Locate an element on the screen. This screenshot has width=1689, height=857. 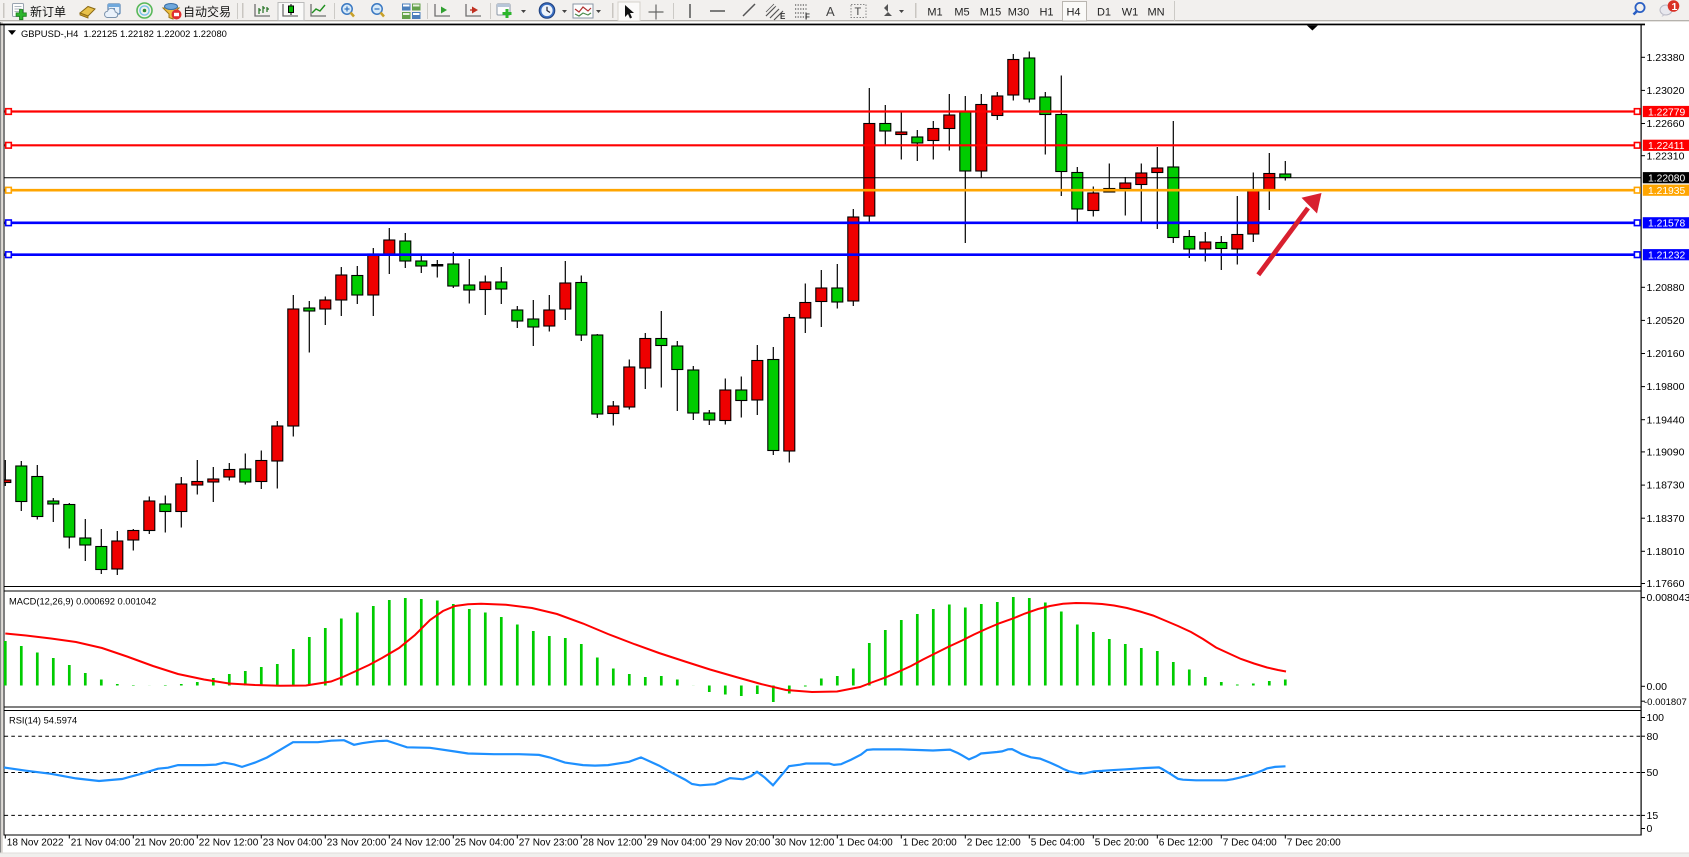
svg-text: 25 Nov 04:00 is located at coordinates (485, 843).